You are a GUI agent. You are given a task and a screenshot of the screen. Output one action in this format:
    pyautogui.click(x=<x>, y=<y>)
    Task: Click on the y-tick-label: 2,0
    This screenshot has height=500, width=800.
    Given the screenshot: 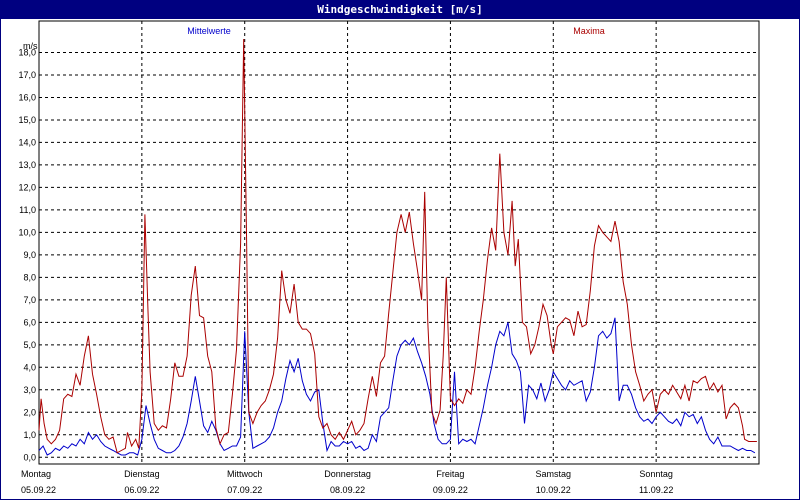 What is the action you would take?
    pyautogui.click(x=29, y=412)
    